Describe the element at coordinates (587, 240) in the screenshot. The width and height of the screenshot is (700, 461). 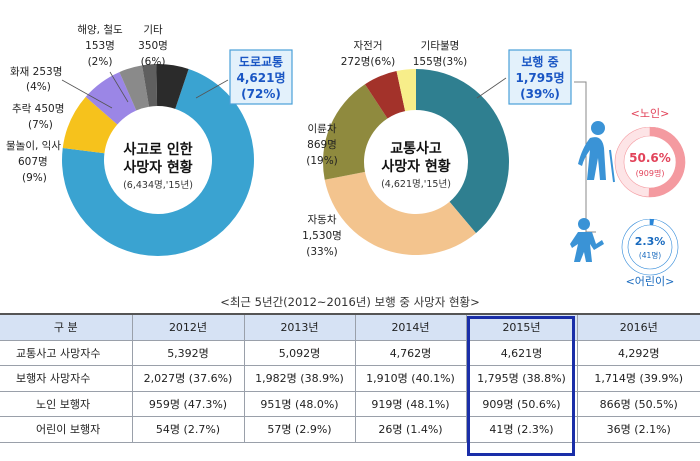
I see `child-pedestrian-icon` at that location.